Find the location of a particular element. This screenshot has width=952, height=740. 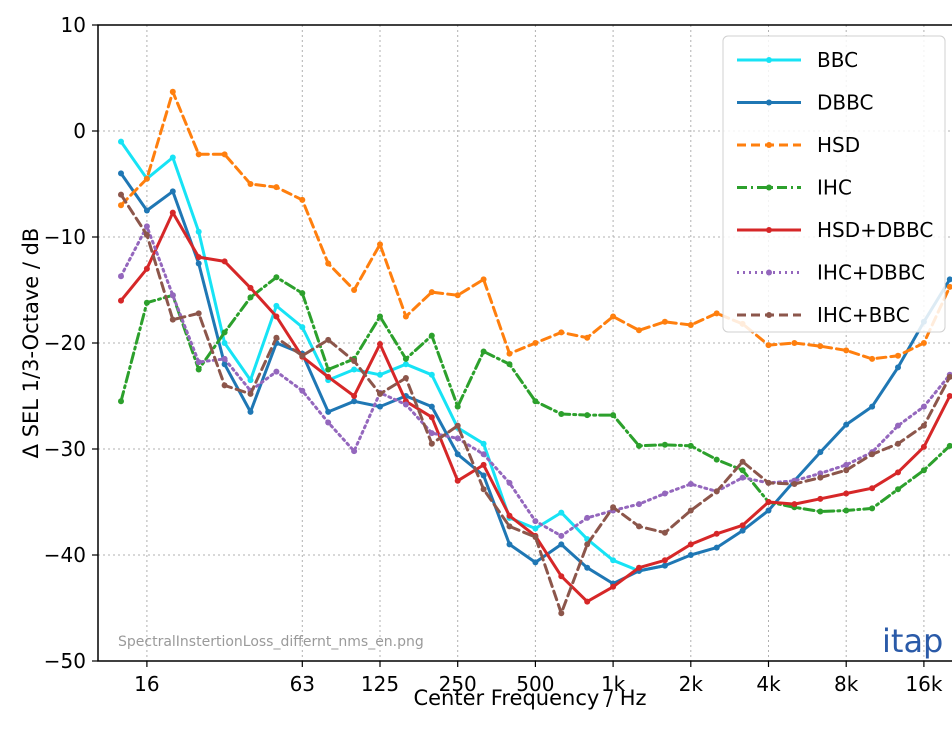

legend-label: HSD is located at coordinates (838, 145).